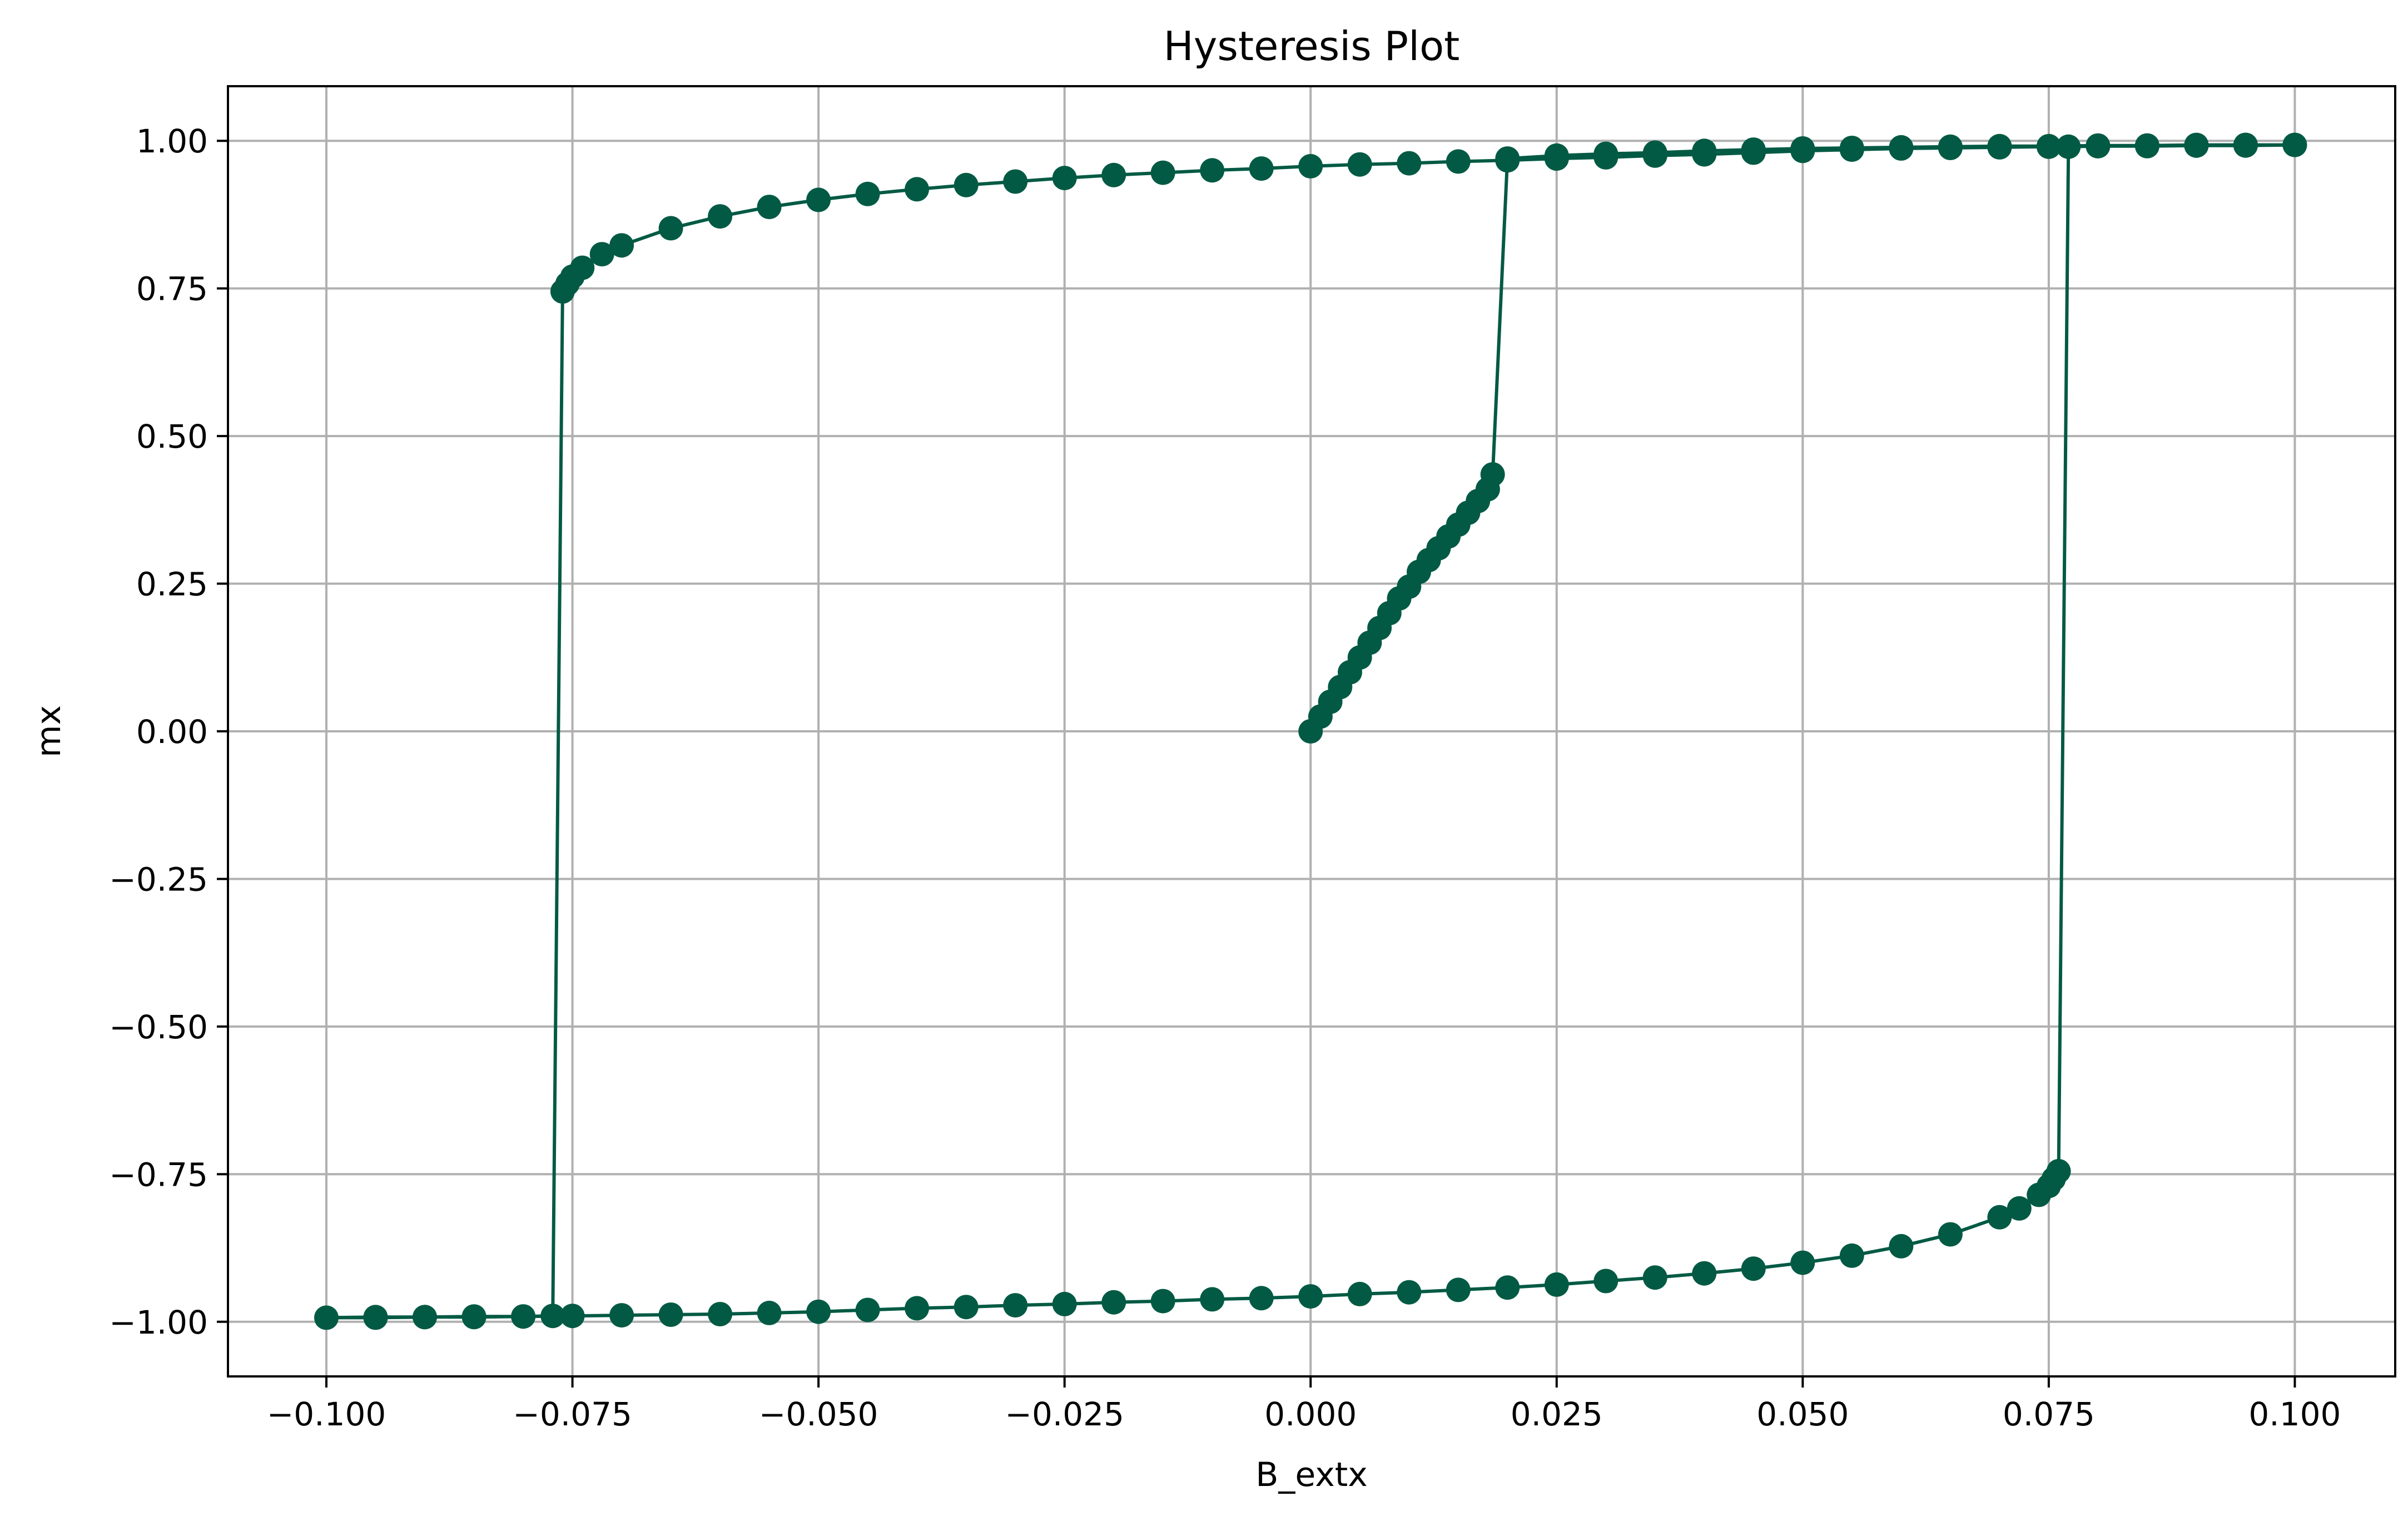  Describe the element at coordinates (818, 1414) in the screenshot. I see `x-tick-label: −0.050` at that location.